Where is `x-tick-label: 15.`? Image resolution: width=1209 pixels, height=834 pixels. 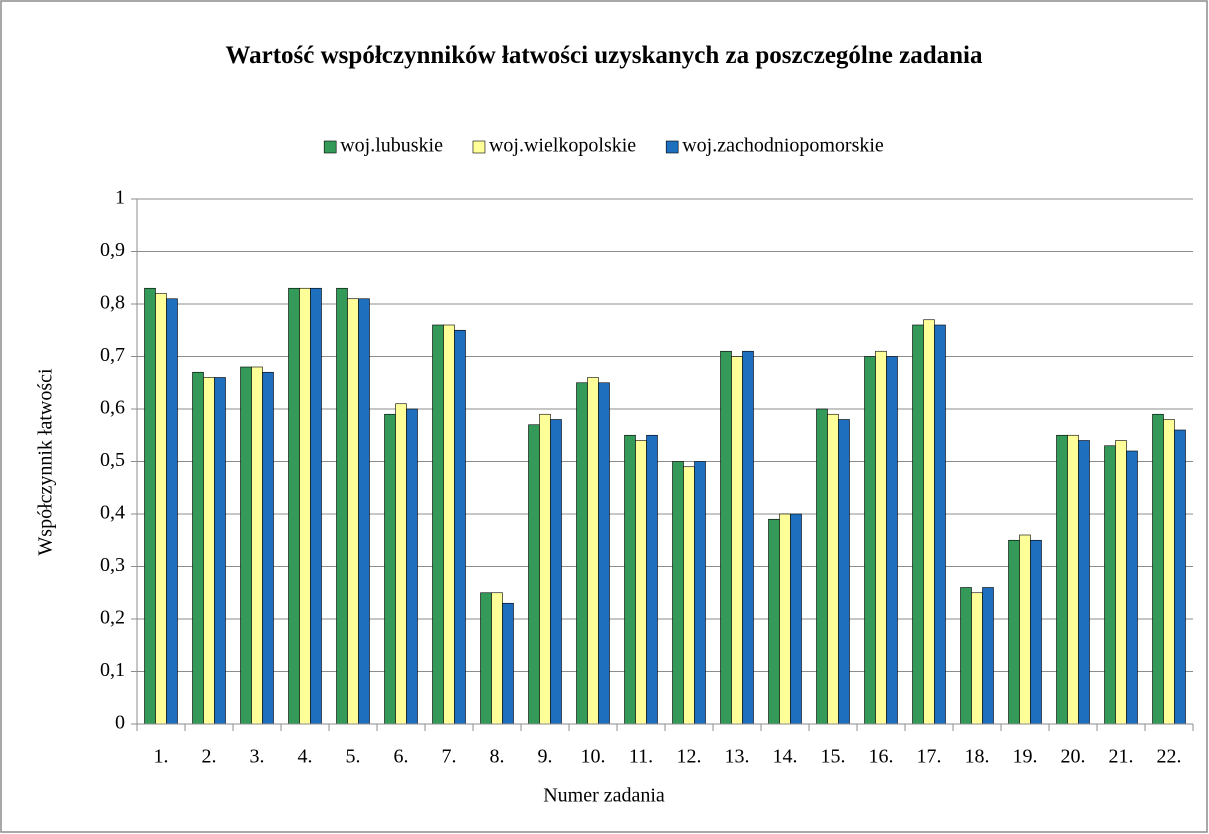
x-tick-label: 15. is located at coordinates (833, 757).